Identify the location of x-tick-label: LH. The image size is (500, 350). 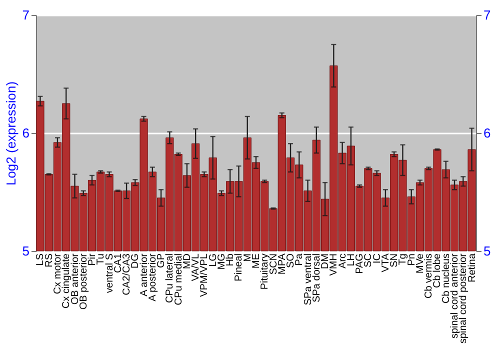
(351, 260).